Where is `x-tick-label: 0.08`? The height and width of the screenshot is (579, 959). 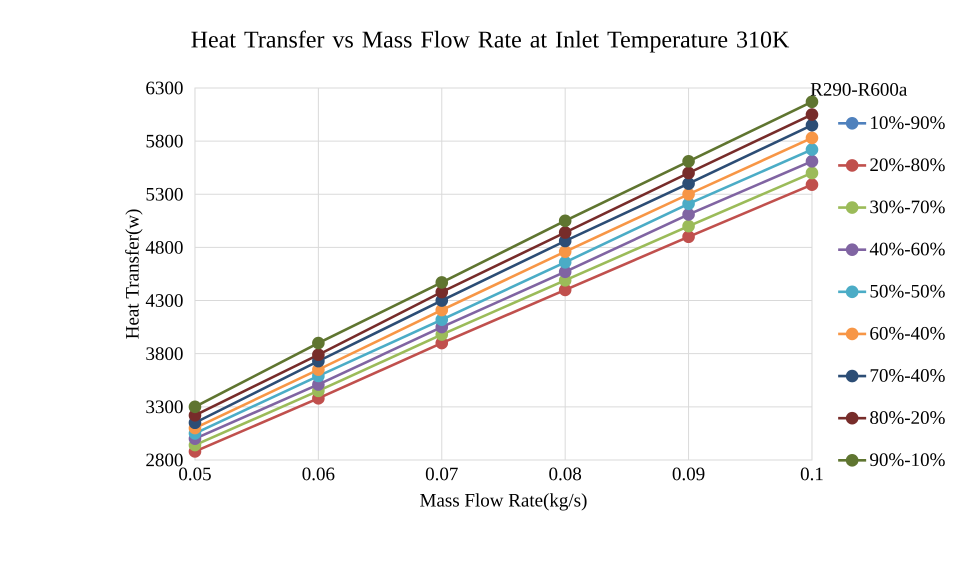 x-tick-label: 0.08 is located at coordinates (565, 474).